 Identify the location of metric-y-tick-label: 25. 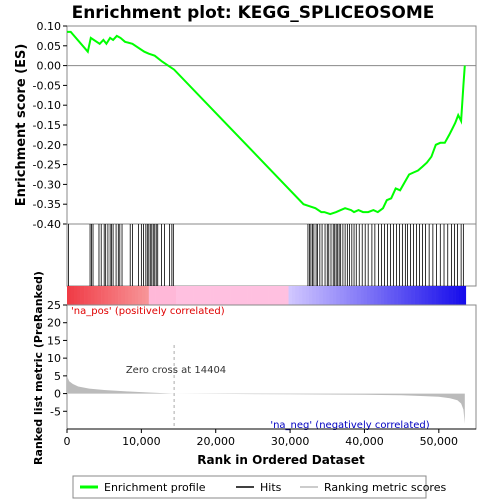
(54, 305).